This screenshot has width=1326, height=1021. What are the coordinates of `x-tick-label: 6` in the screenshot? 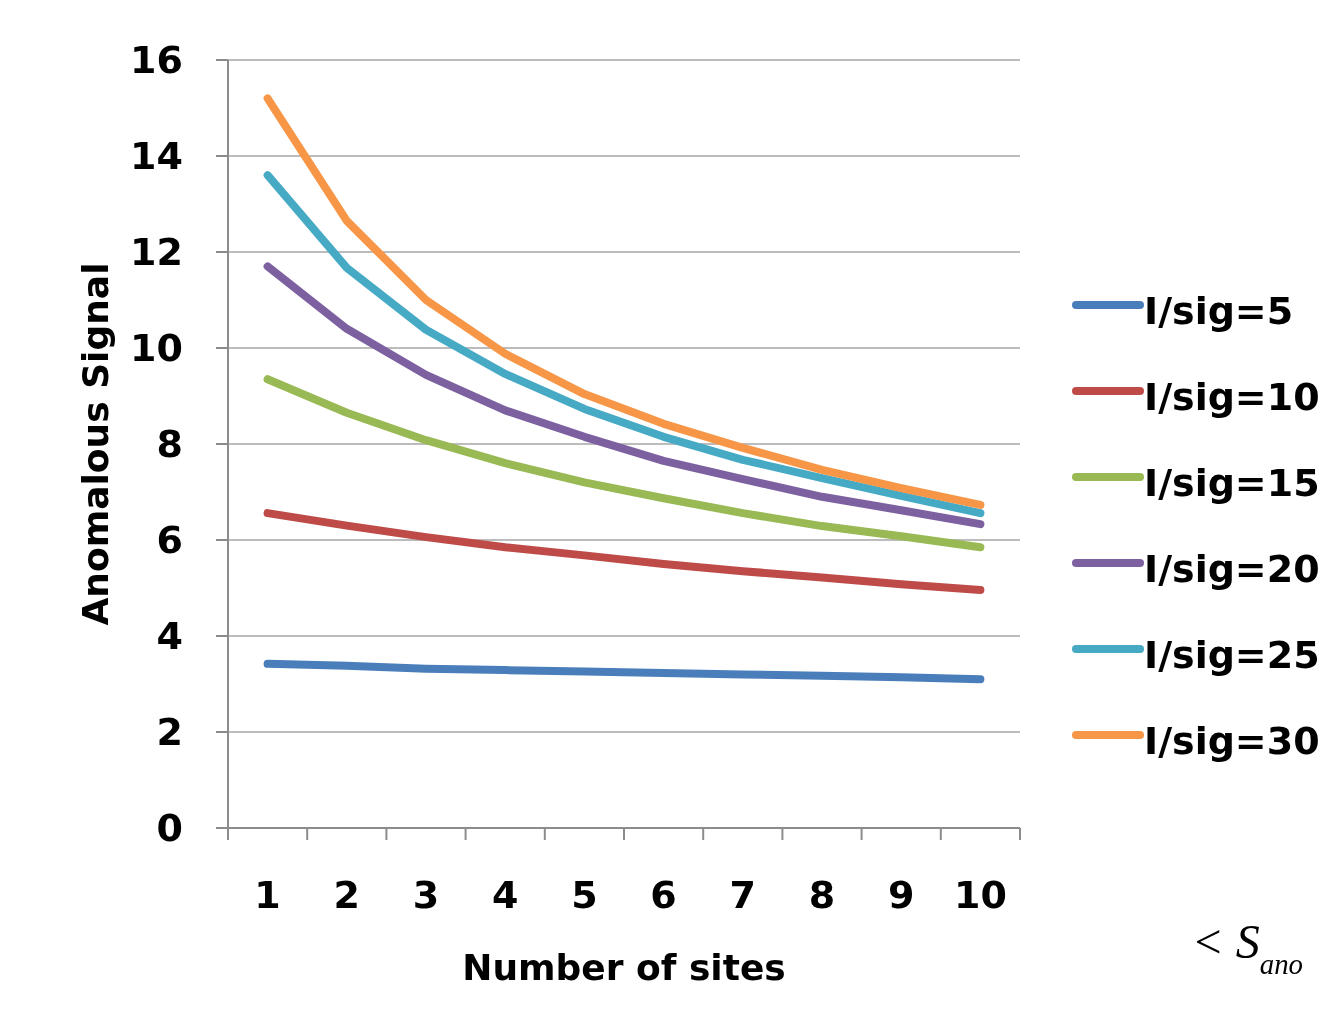 It's located at (663, 895).